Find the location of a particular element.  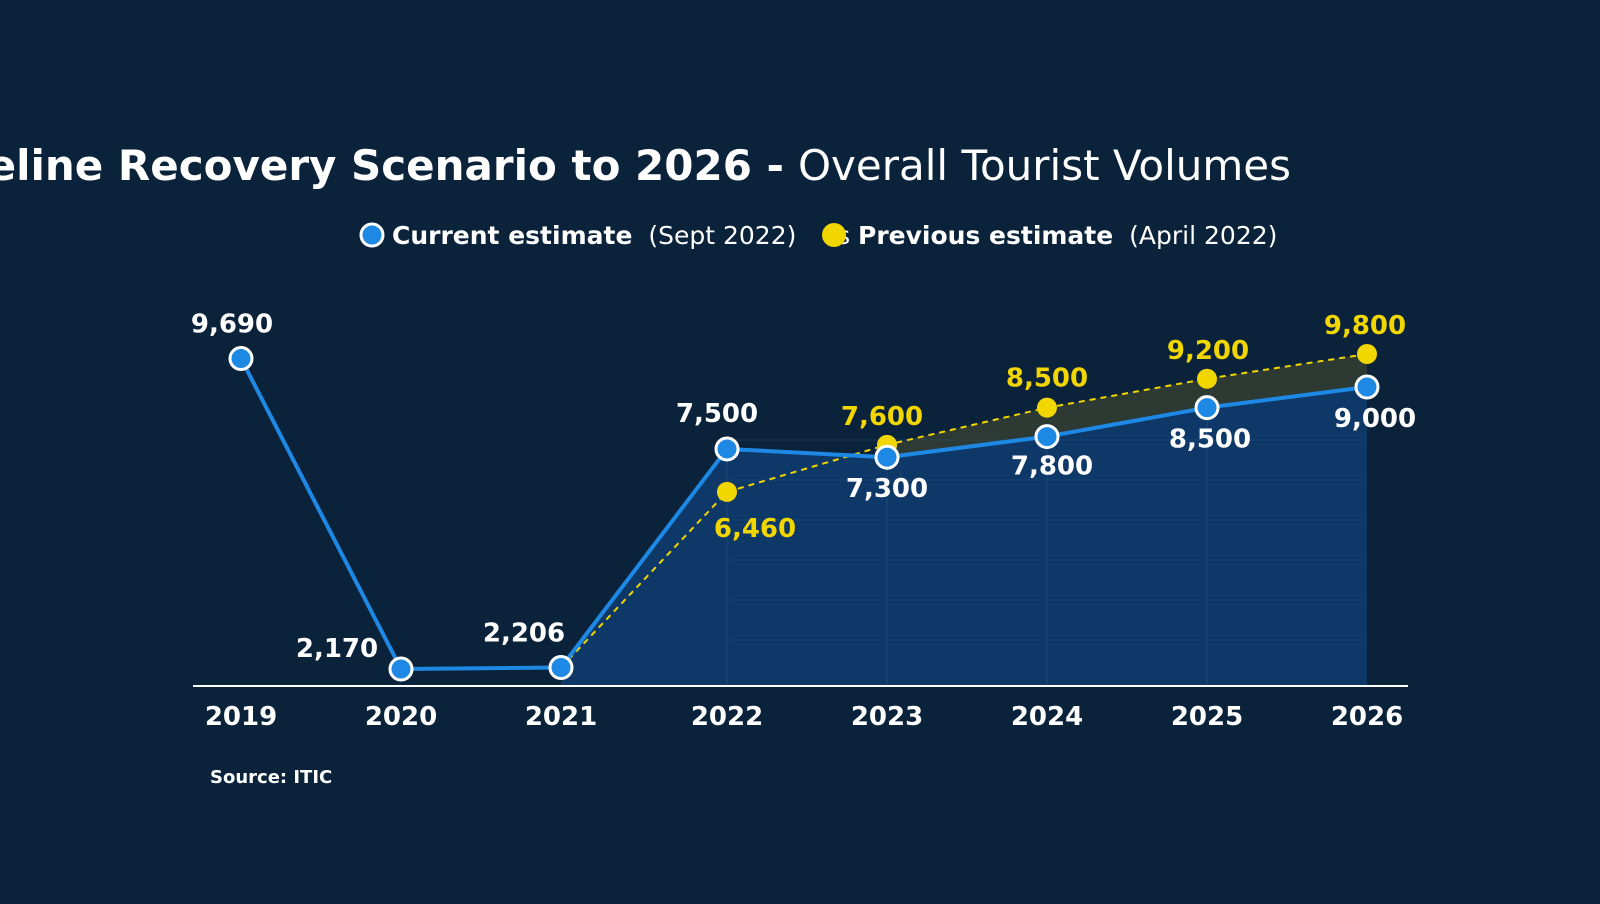

current-data-label: 7,300 is located at coordinates (887, 489).